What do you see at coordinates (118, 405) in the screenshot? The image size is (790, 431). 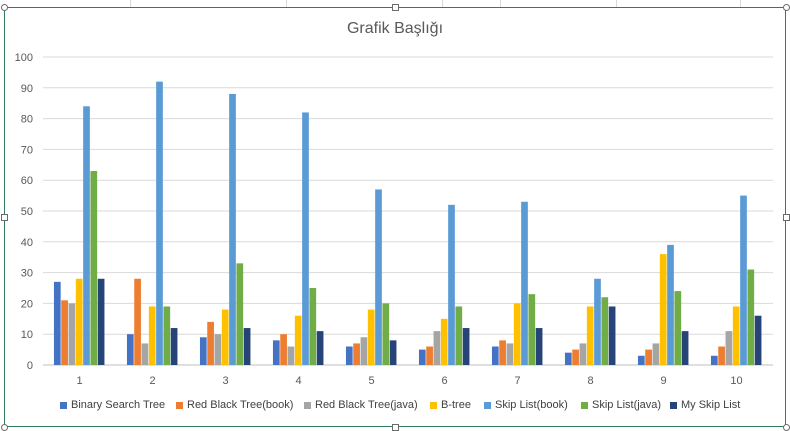 I see `legend-label: Binary Search Tree` at bounding box center [118, 405].